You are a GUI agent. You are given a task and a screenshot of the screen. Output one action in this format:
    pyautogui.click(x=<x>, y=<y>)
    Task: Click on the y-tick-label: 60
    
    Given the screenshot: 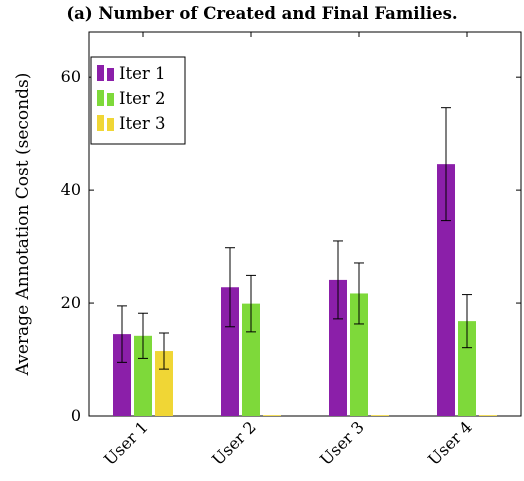 What is the action you would take?
    pyautogui.click(x=71, y=76)
    